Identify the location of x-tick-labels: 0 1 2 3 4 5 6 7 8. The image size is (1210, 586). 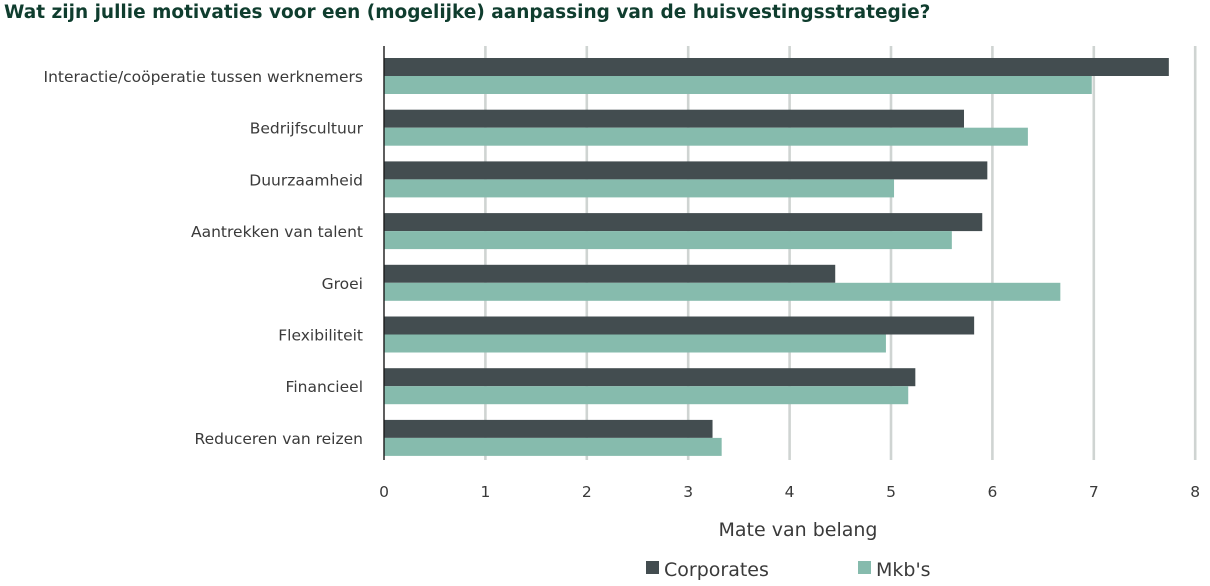
(789, 492).